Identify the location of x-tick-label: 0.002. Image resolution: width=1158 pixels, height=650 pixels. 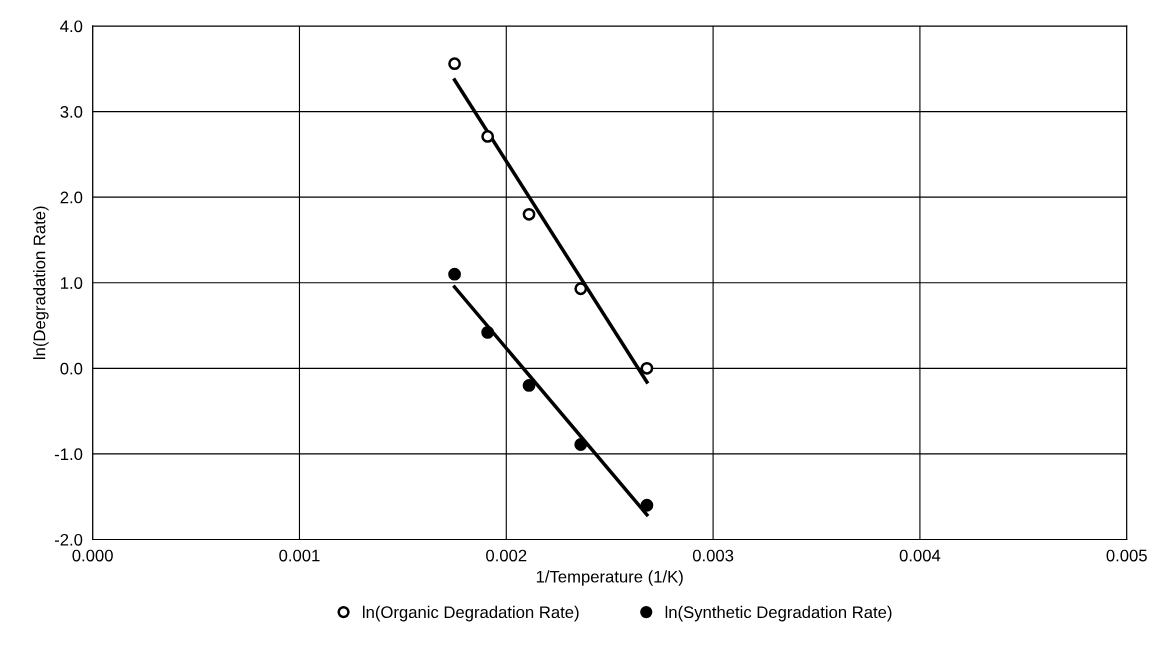
(506, 555).